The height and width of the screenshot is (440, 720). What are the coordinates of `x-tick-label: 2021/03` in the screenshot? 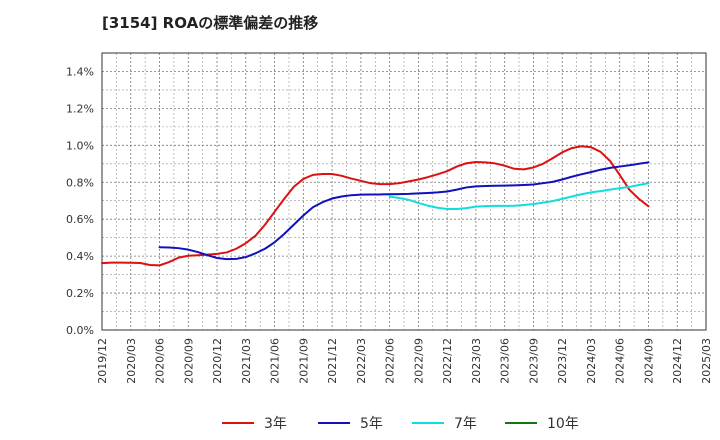 It's located at (246, 361).